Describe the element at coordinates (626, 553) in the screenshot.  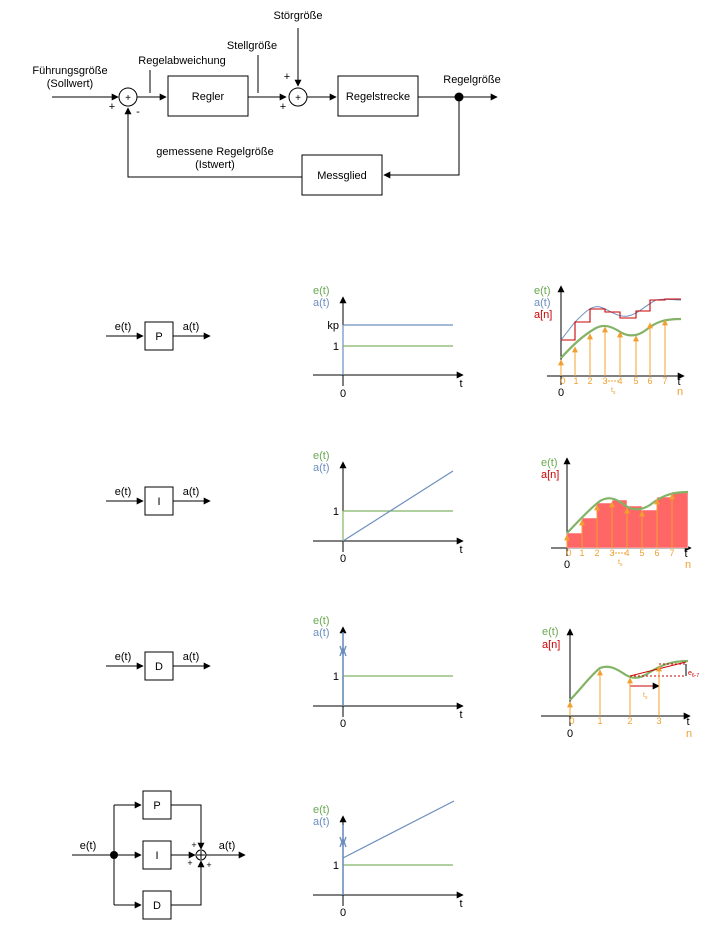
I see `id-tick-label: 4` at that location.